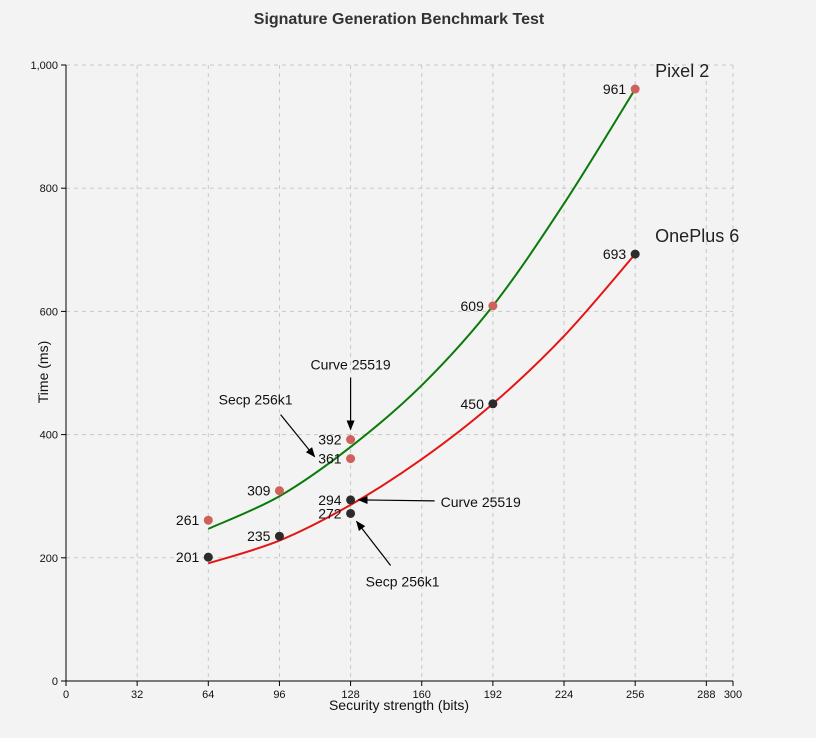  Describe the element at coordinates (615, 89) in the screenshot. I see `data-label: 961` at that location.